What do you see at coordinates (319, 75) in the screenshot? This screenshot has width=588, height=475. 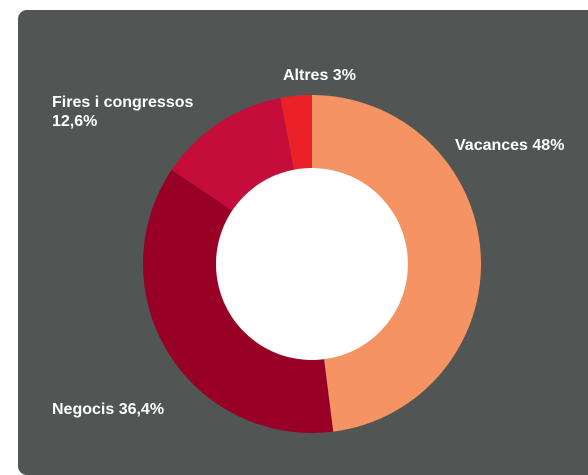 I see `label-altres: Altres 3%` at bounding box center [319, 75].